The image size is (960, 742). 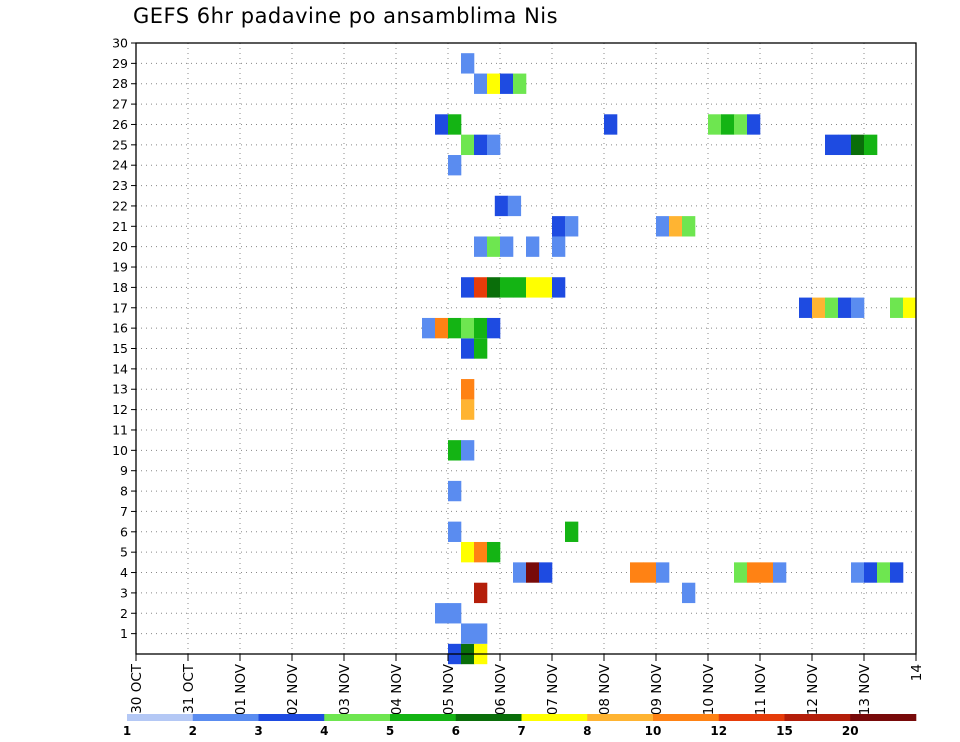 I want to click on colorbar-label: 12, so click(x=718, y=731).